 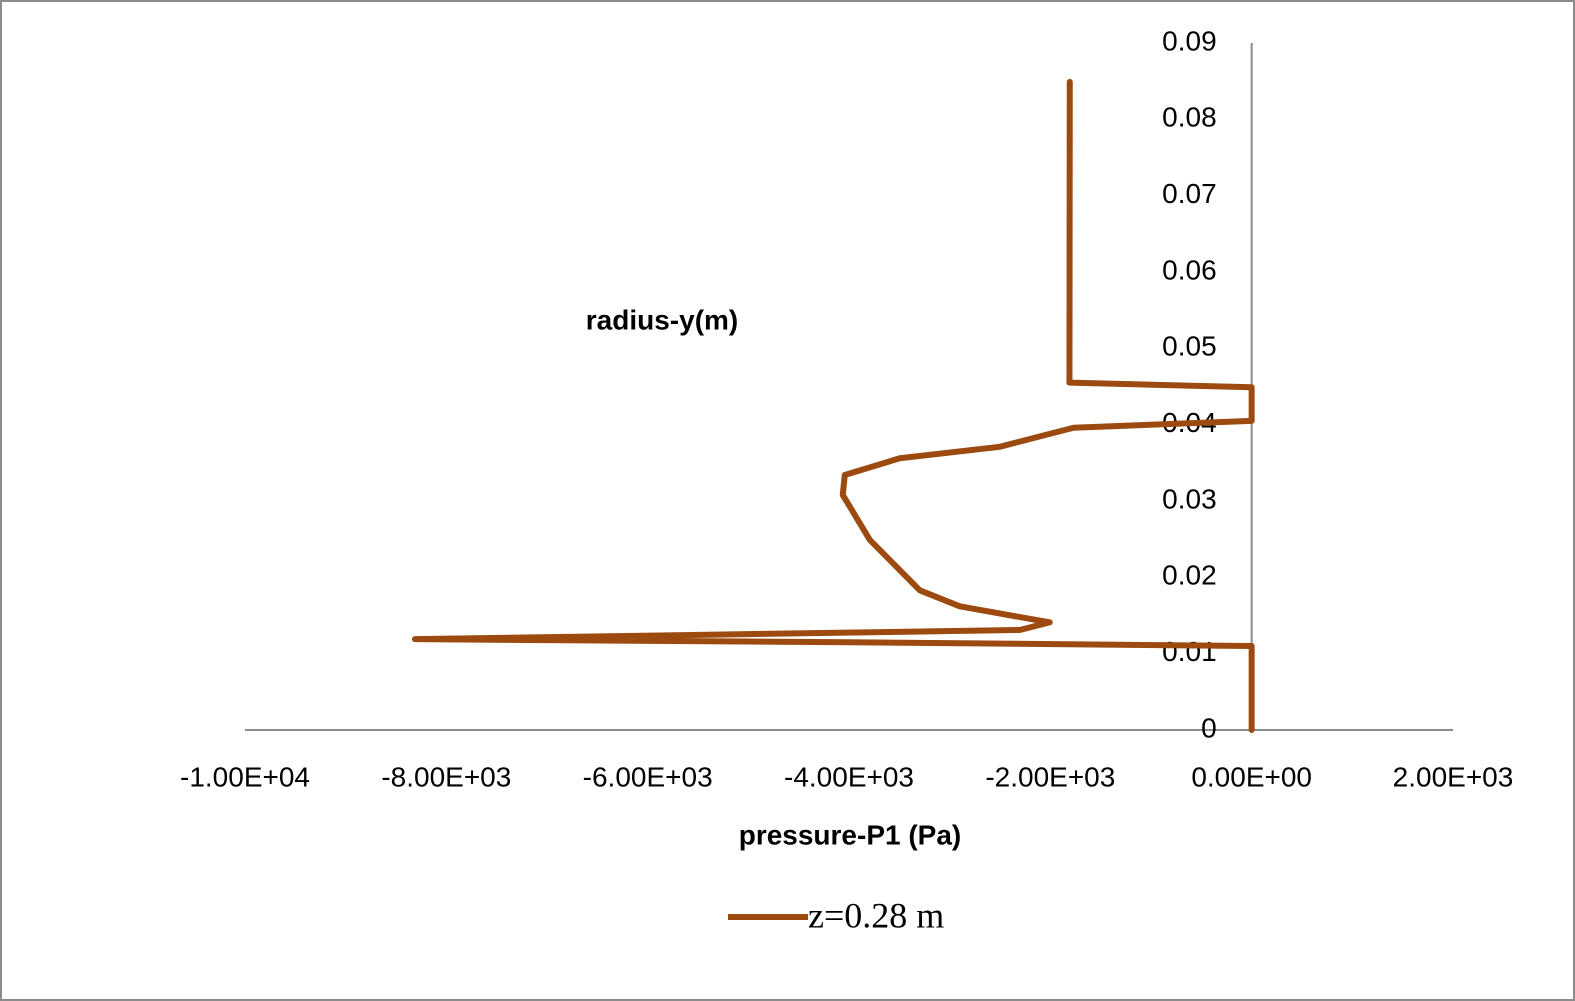 What do you see at coordinates (1453, 776) in the screenshot?
I see `x-tick-label: 2.00E+03` at bounding box center [1453, 776].